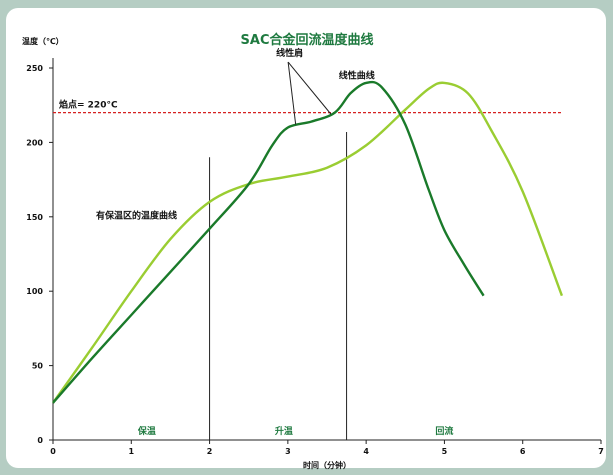 Image resolution: width=613 pixels, height=475 pixels. Describe the element at coordinates (88, 105) in the screenshot. I see `reference-line-label: 焰点= 220°C` at that location.